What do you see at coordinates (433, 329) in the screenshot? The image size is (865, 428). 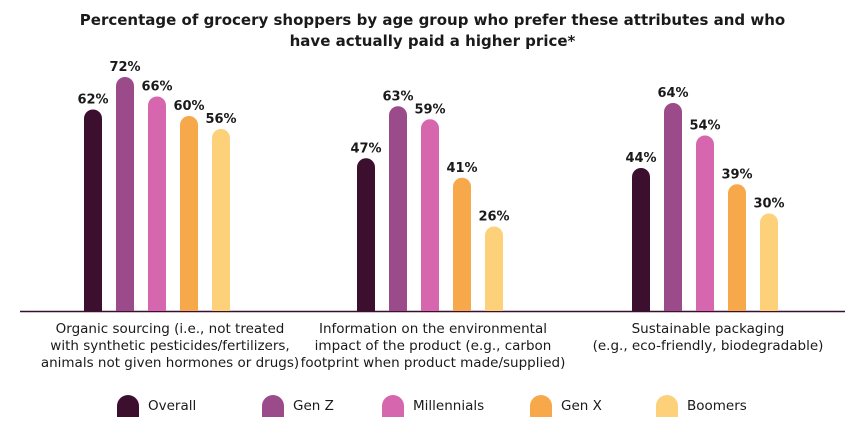 I see `category-label-line: Information on the environmental` at bounding box center [433, 329].